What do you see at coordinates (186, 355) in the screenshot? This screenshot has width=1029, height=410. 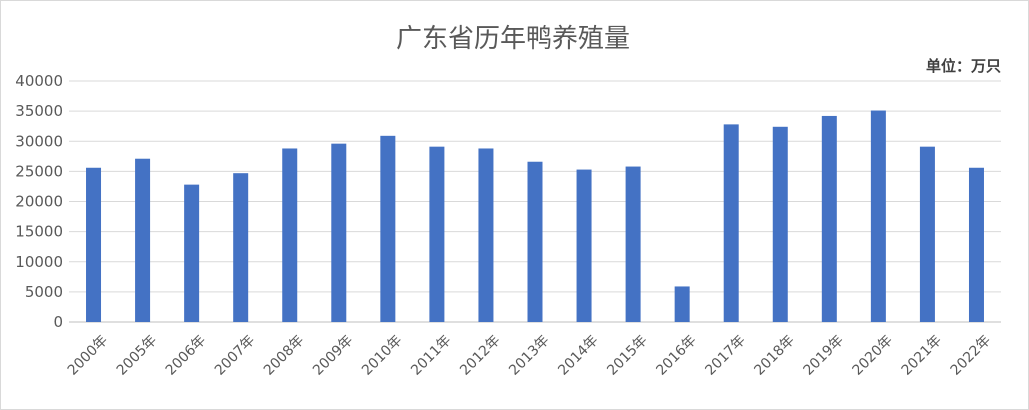 I see `x-tick-label: 2006年` at bounding box center [186, 355].